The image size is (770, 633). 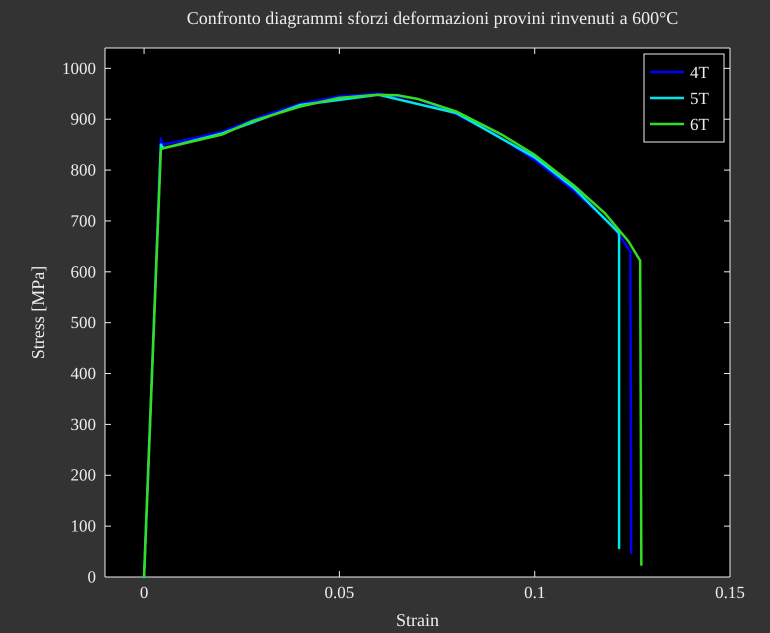 What do you see at coordinates (144, 592) in the screenshot?
I see `x-tick-label: 0` at bounding box center [144, 592].